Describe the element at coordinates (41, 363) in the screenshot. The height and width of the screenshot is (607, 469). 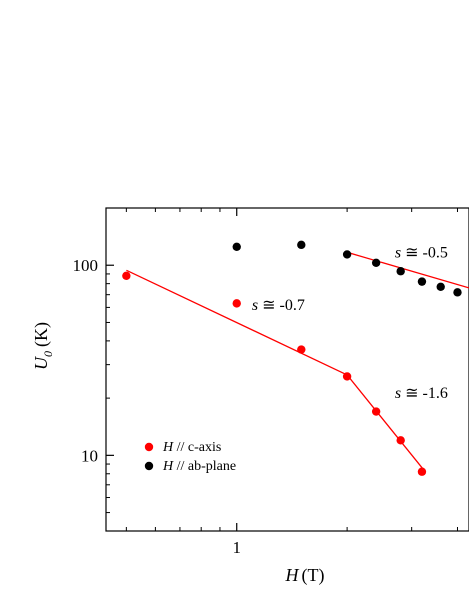
I see `y-axis-var: U` at that location.